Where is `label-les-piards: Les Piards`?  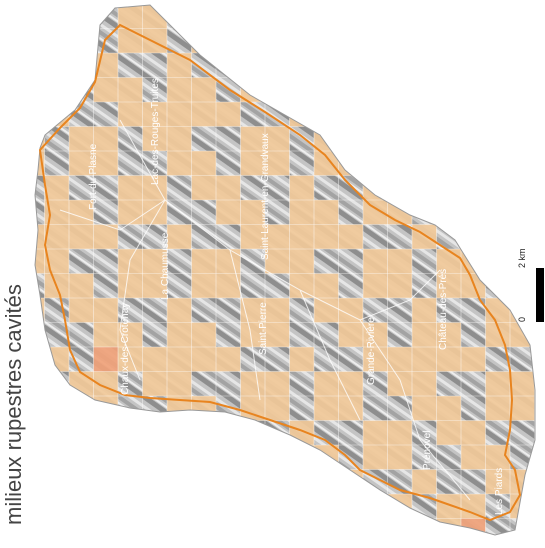
label-les-piards: Les Piards is located at coordinates (499, 491).